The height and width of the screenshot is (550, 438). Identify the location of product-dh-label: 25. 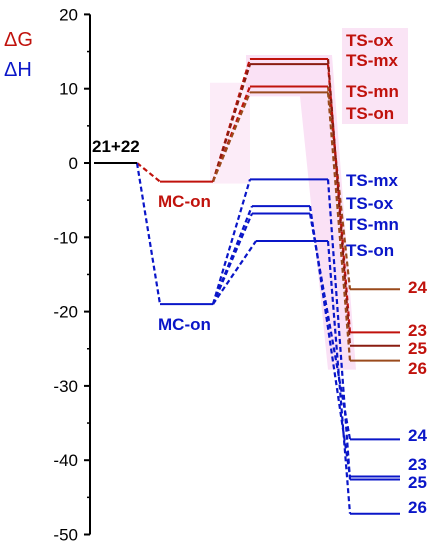
(417, 482).